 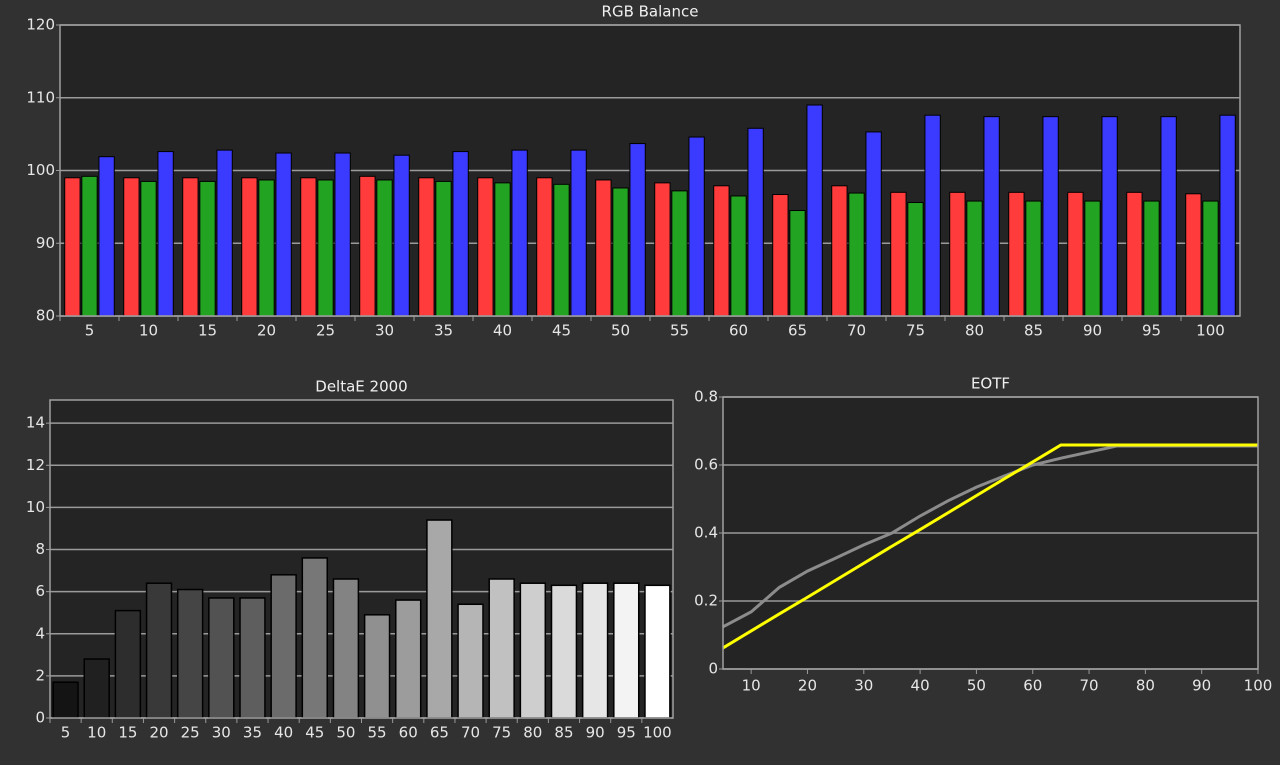 What do you see at coordinates (40, 549) in the screenshot?
I see `y-tick-label: 8` at bounding box center [40, 549].